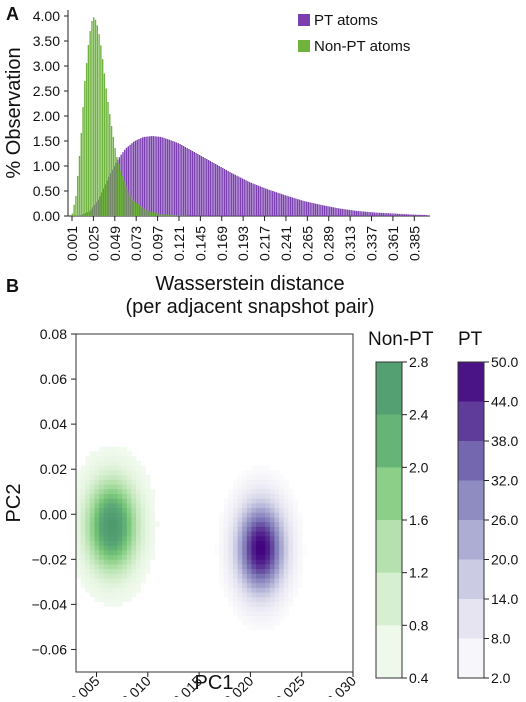 Image resolution: width=526 pixels, height=702 pixels. I want to click on y-tick-label: 2.50, so click(46, 91).